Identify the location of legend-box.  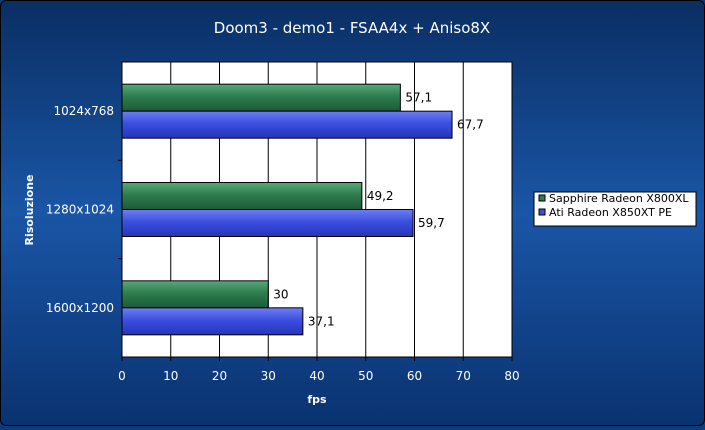
(615, 209).